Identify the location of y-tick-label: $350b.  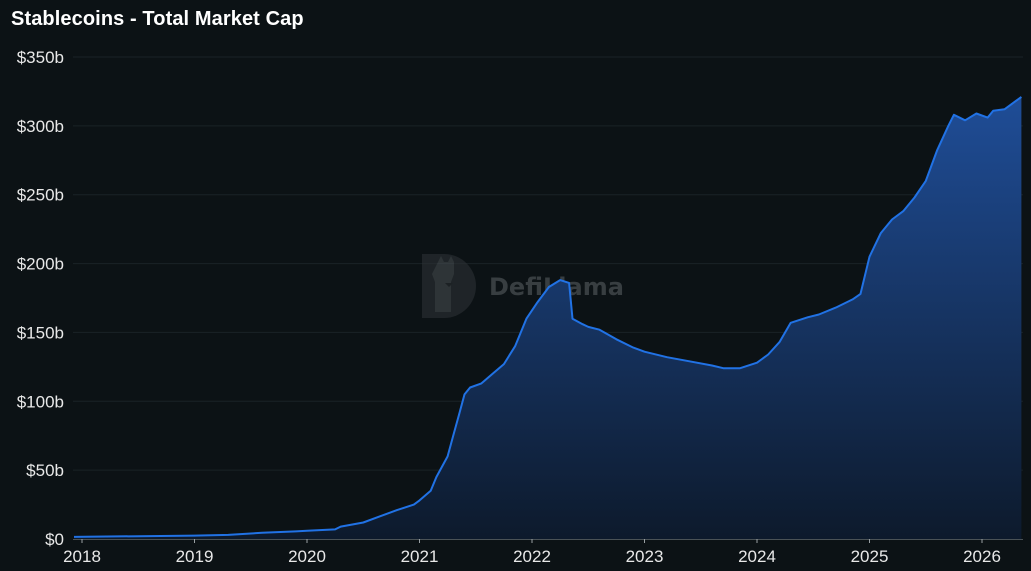
(40, 57).